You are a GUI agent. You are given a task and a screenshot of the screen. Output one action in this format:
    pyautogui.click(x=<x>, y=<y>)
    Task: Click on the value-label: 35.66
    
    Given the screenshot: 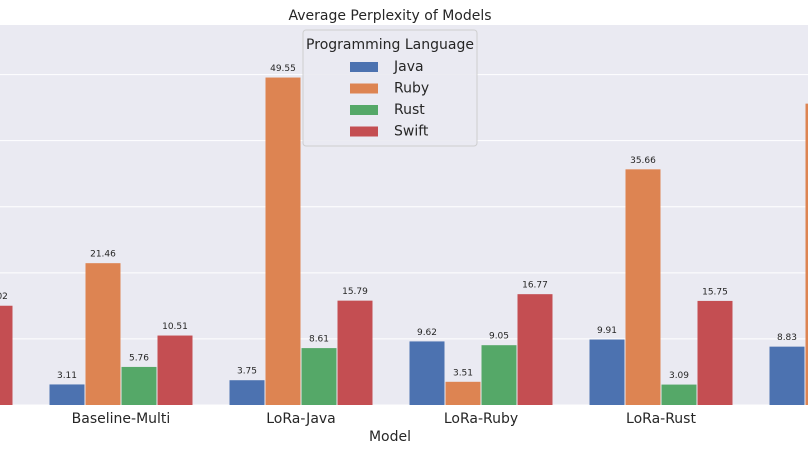 What is the action you would take?
    pyautogui.click(x=643, y=161)
    